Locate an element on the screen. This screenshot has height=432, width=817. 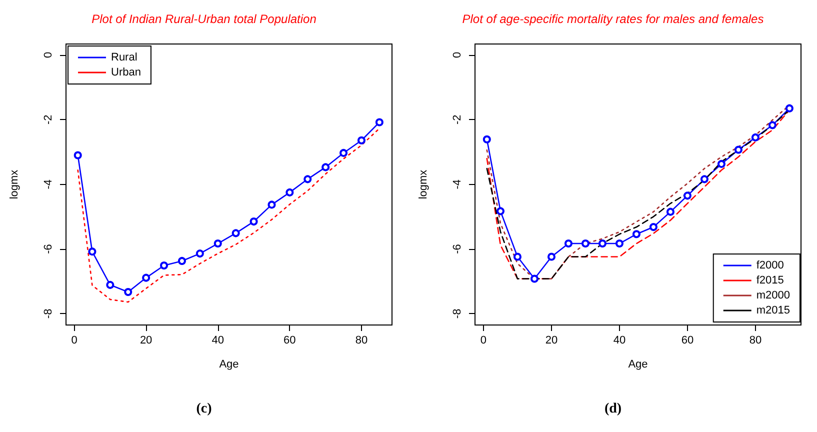
text: (c) is located at coordinates (204, 409).